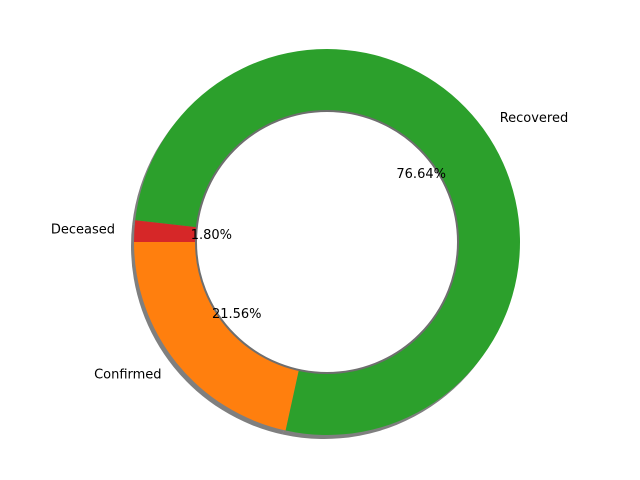  I want to click on slice-label-confirmed: Confirmed, so click(128, 375).